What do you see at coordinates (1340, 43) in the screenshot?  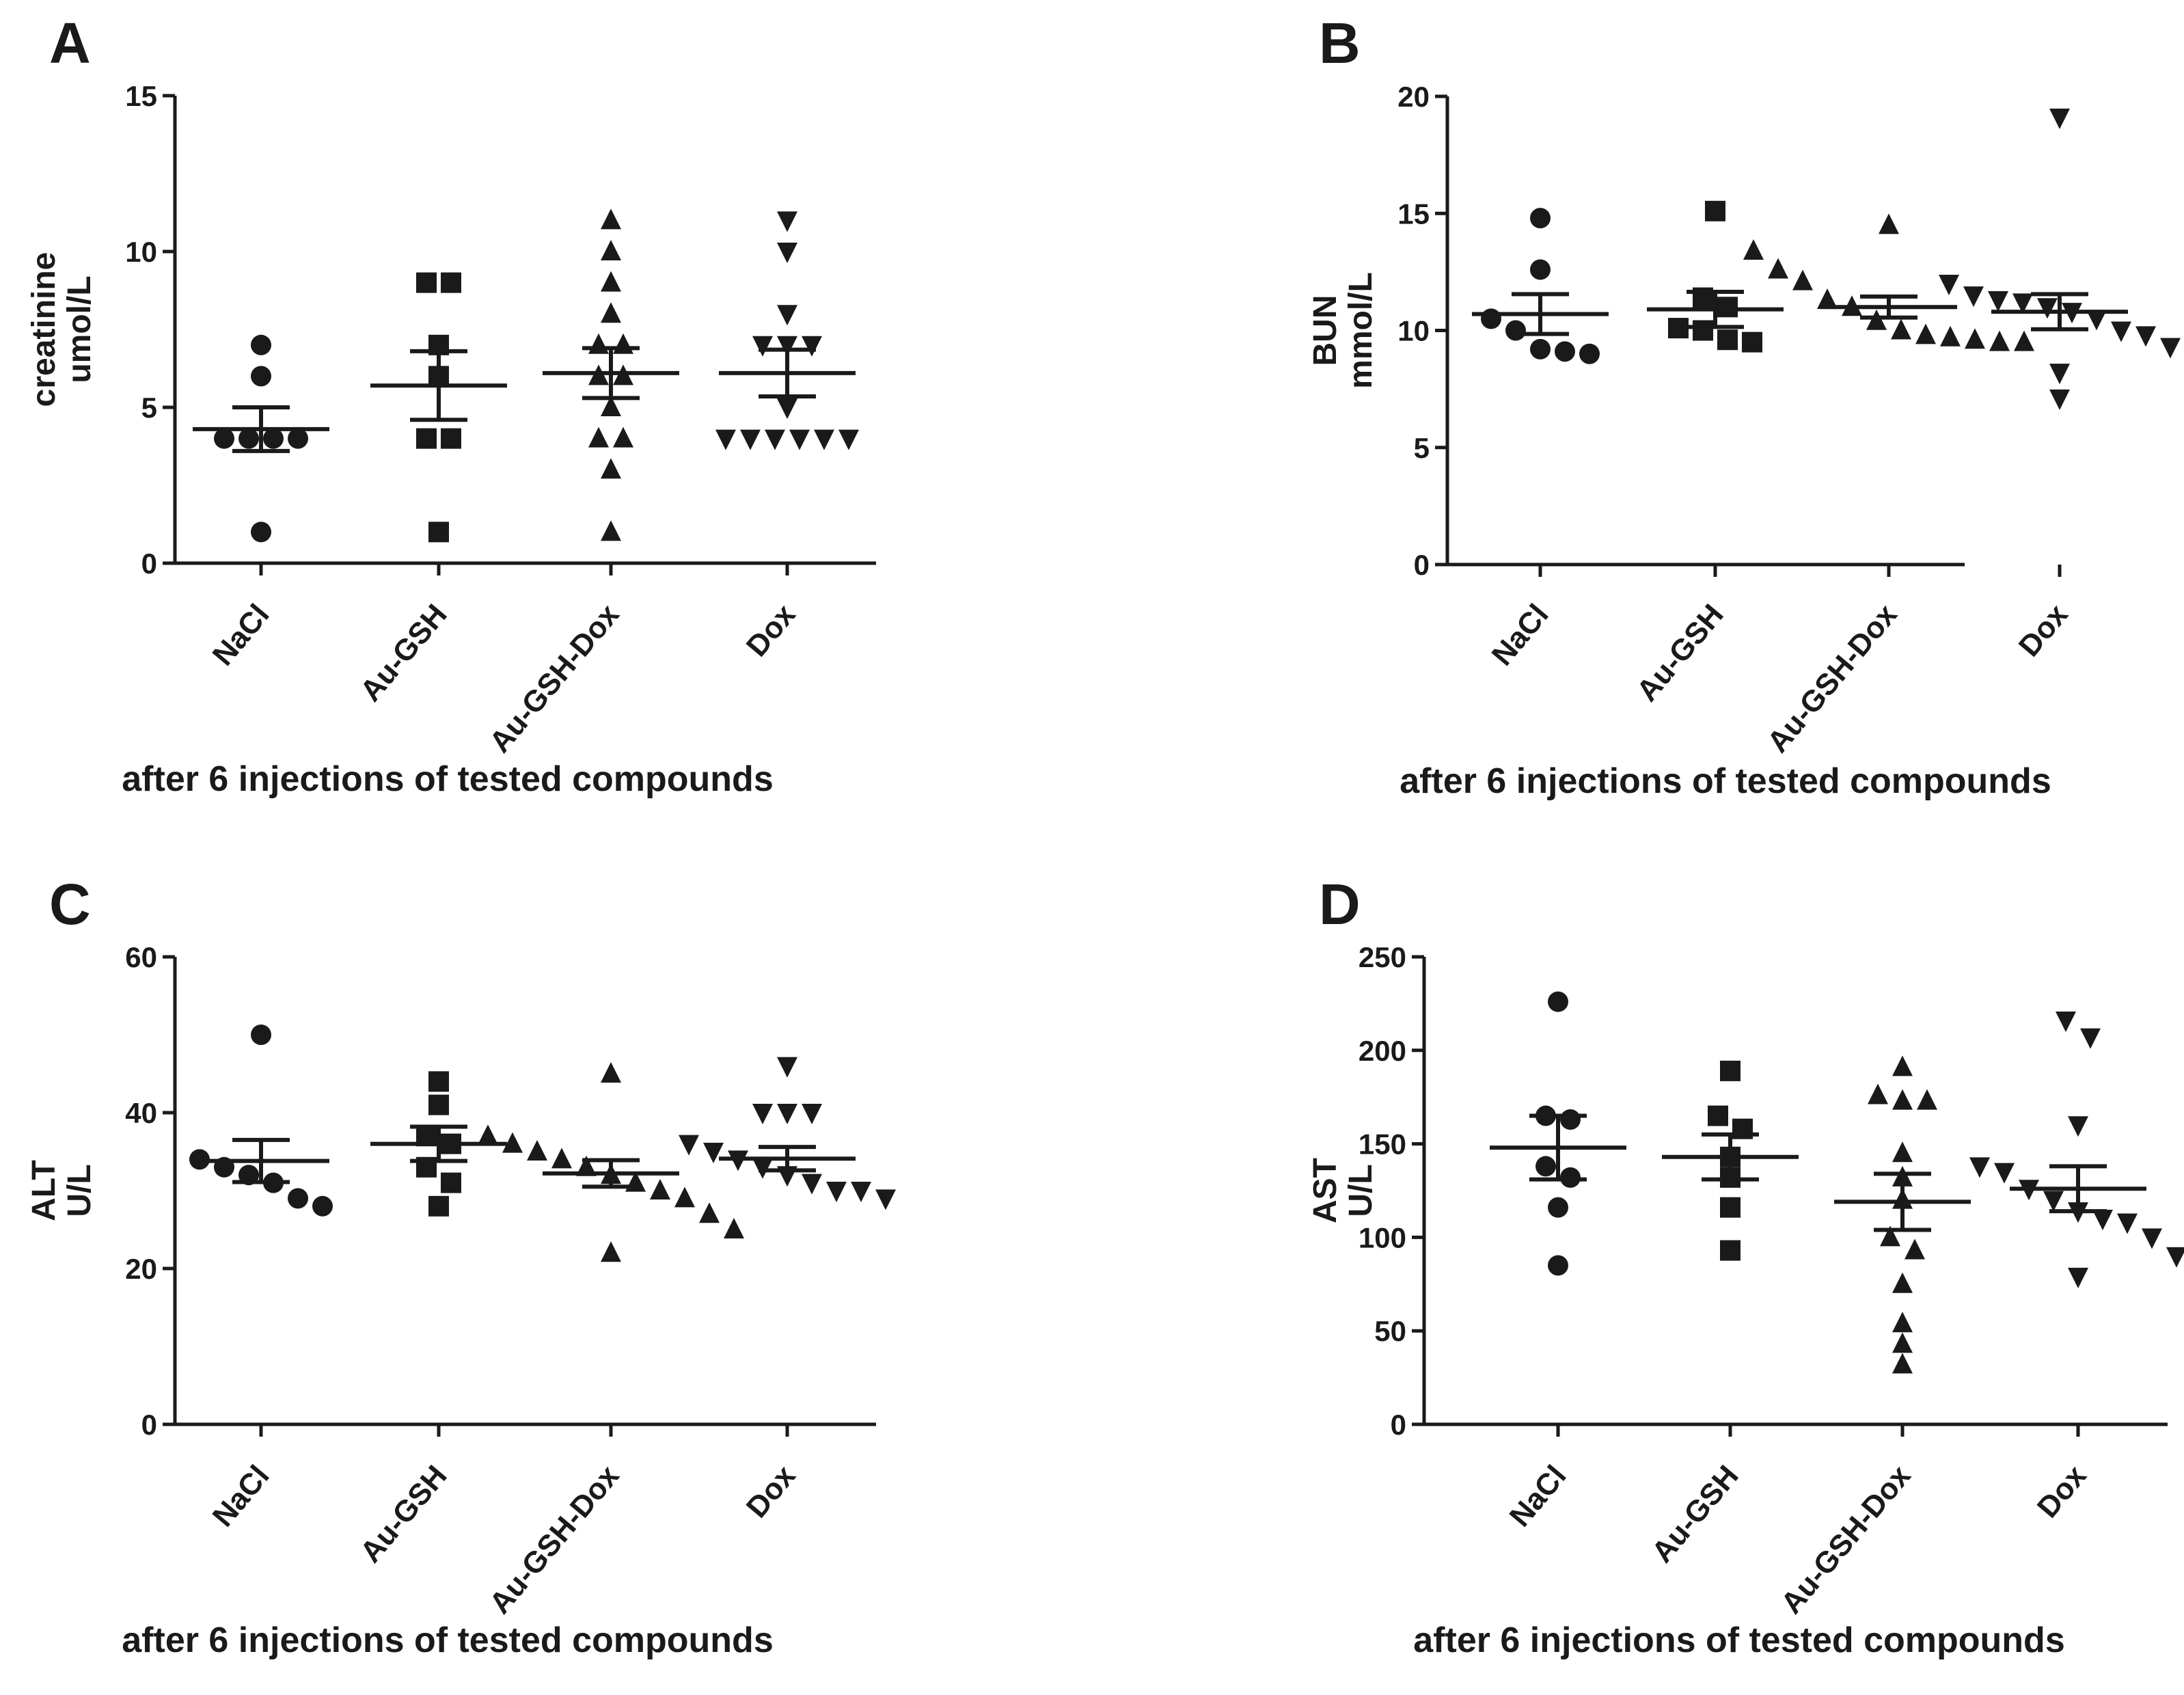 I see `panel-letter: B` at bounding box center [1340, 43].